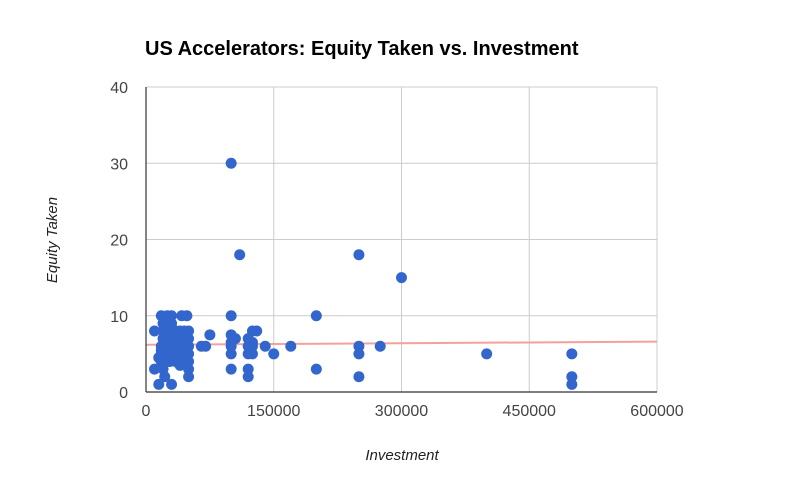 This screenshot has height=477, width=800. What do you see at coordinates (123, 393) in the screenshot?
I see `y-tick-label: 0` at bounding box center [123, 393].